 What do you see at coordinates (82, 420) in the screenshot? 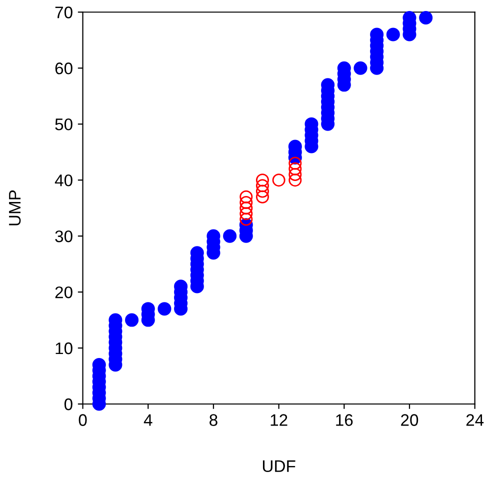
I see `x-tick-label: 0` at bounding box center [82, 420].